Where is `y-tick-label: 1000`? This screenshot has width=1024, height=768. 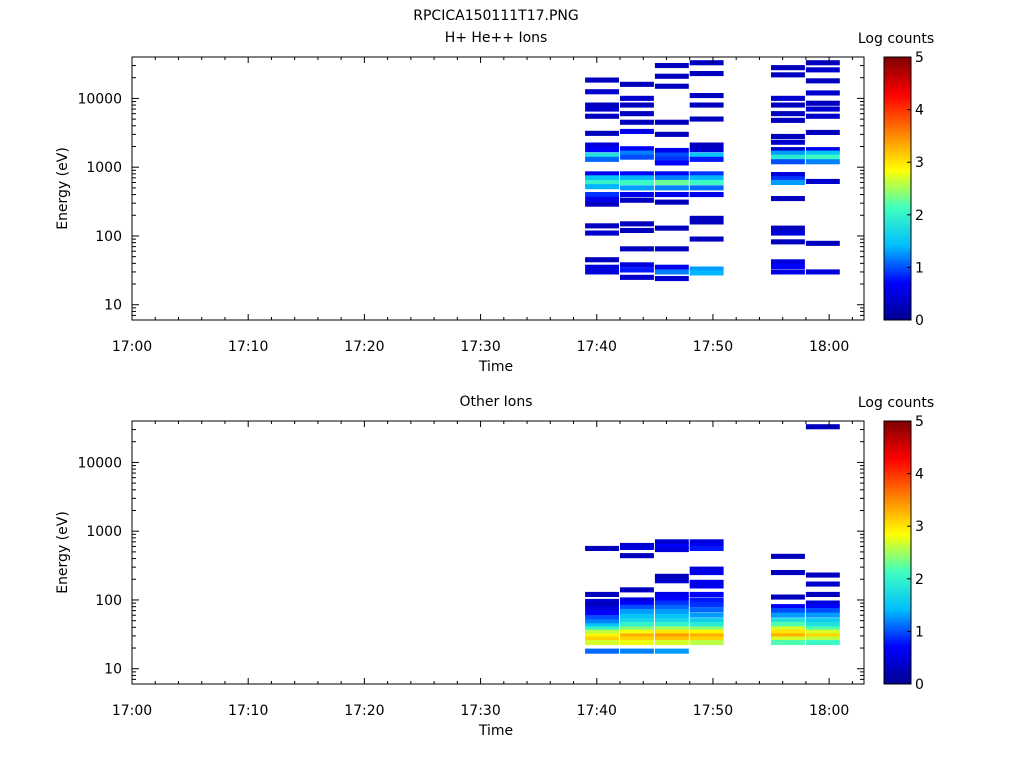
y-tick-label: 1000 is located at coordinates (104, 168).